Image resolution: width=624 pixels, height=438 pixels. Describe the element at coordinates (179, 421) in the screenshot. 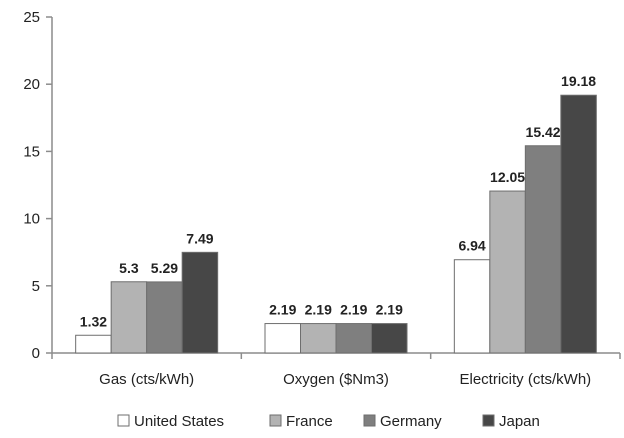

I see `legend-label: United States` at that location.